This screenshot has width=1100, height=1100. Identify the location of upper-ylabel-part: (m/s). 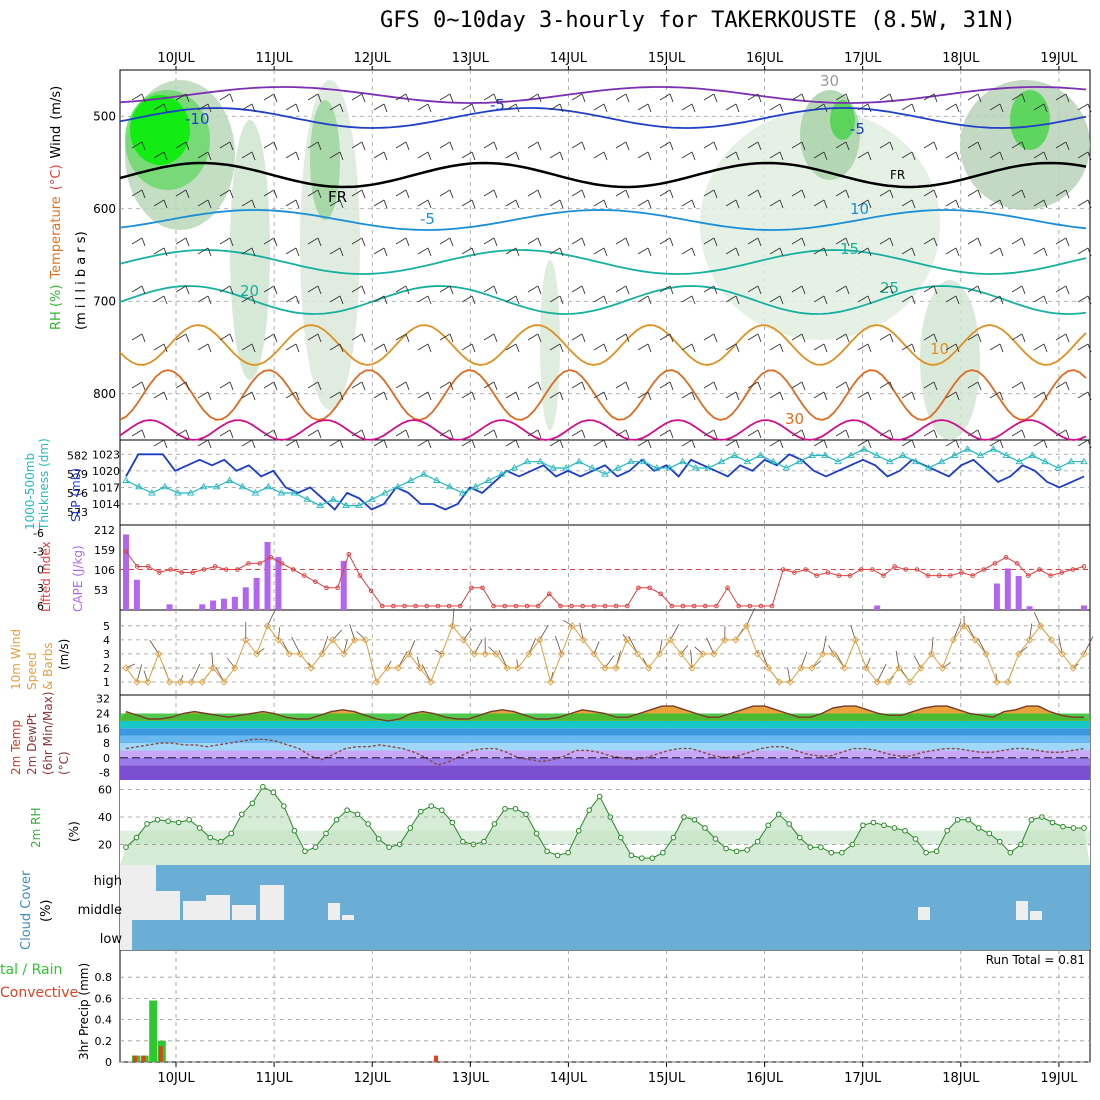
(56, 103).